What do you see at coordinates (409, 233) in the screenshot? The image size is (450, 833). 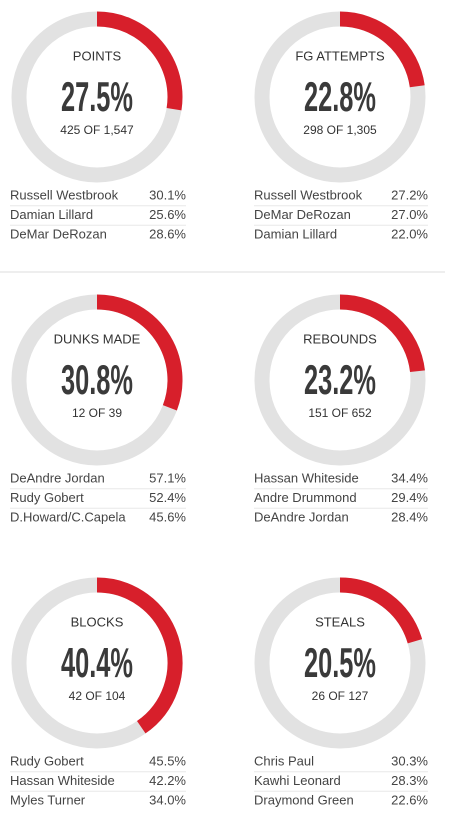 I see `leader-value: 22.0%` at bounding box center [409, 233].